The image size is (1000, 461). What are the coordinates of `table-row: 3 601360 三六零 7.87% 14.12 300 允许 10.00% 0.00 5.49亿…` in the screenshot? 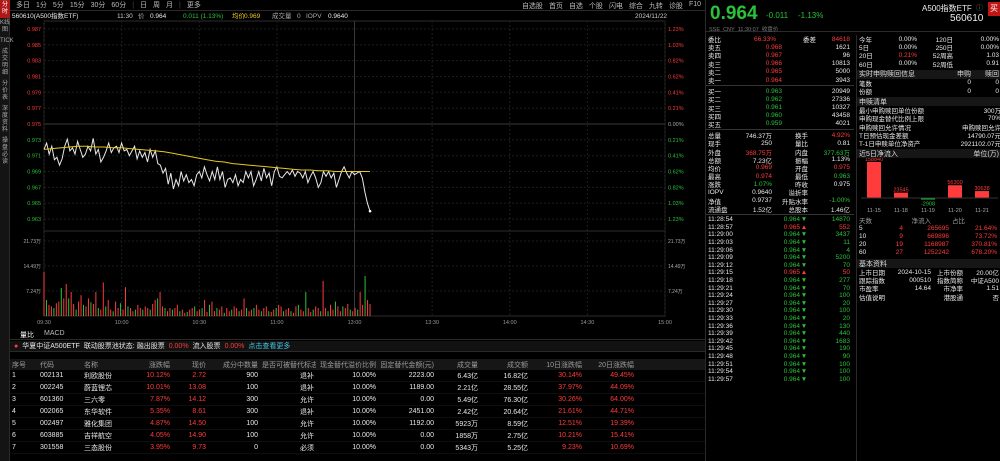 It's located at (357, 400).